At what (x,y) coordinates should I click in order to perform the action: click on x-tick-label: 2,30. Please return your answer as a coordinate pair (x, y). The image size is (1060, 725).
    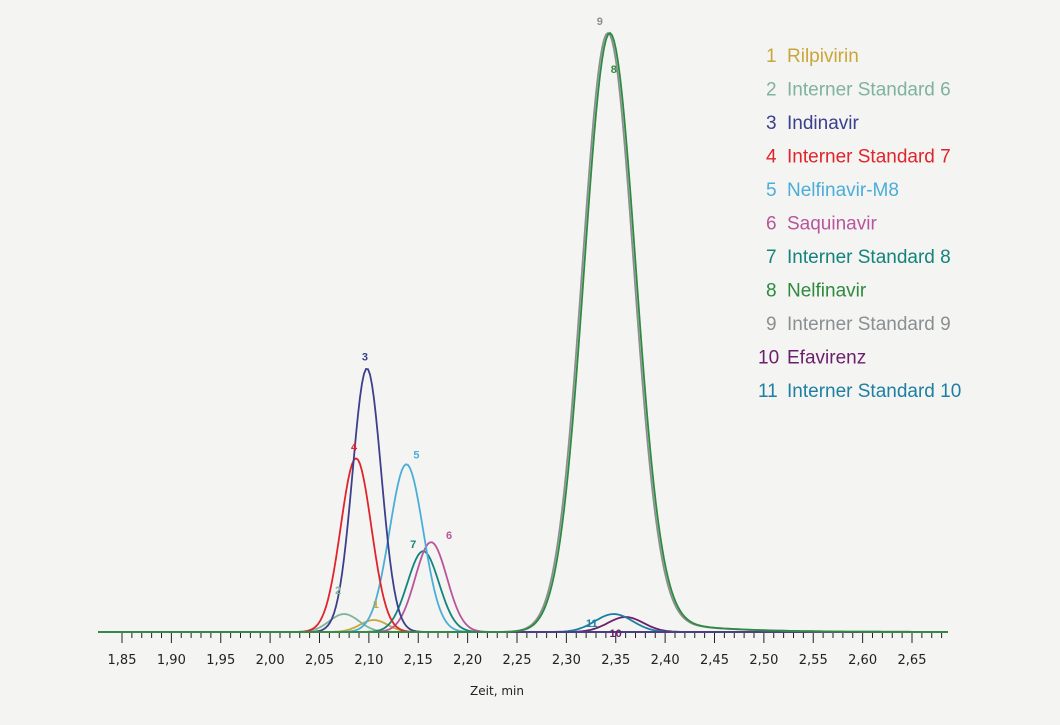
    Looking at the image, I should click on (566, 660).